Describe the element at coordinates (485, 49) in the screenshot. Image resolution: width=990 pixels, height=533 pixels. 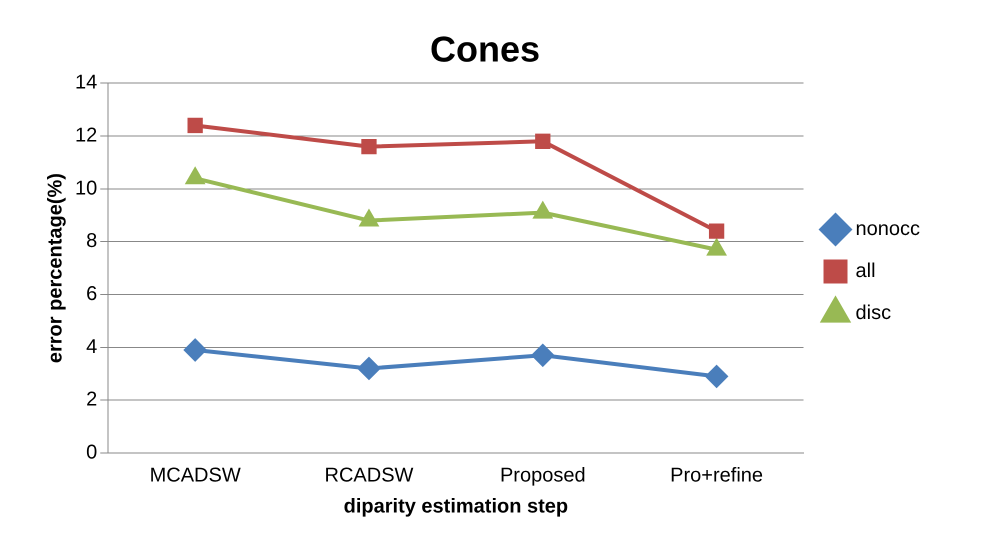
I see `chart-title: Cones` at that location.